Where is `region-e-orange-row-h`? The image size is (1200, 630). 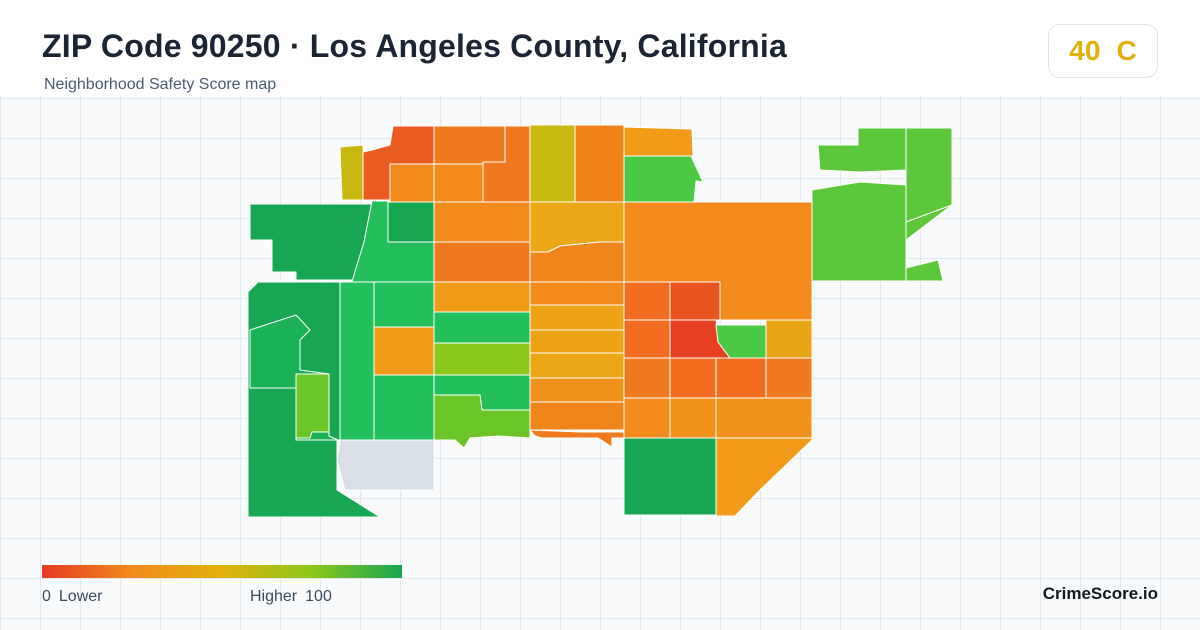
region-e-orange-row-h is located at coordinates (764, 418).